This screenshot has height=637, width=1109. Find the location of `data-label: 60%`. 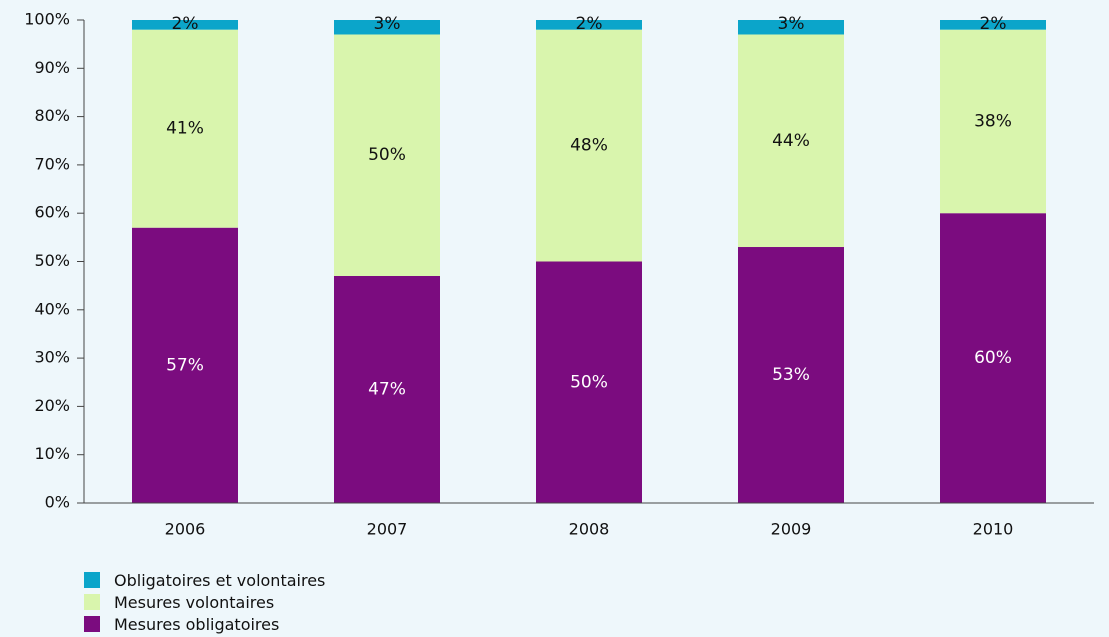

data-label: 60% is located at coordinates (993, 358).